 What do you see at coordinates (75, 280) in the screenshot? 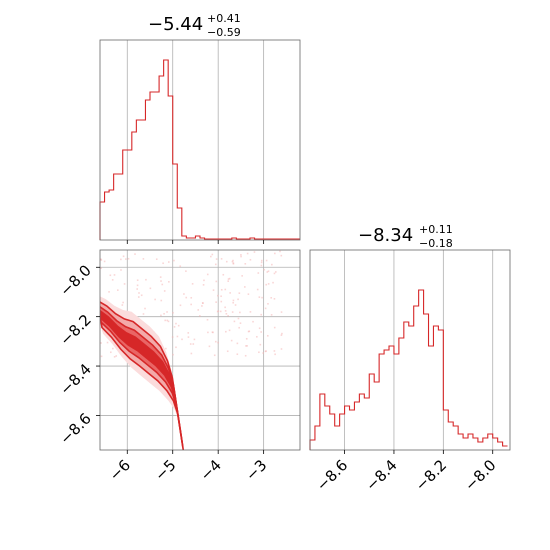
I see `y-tick-label: −8.0` at bounding box center [75, 280].